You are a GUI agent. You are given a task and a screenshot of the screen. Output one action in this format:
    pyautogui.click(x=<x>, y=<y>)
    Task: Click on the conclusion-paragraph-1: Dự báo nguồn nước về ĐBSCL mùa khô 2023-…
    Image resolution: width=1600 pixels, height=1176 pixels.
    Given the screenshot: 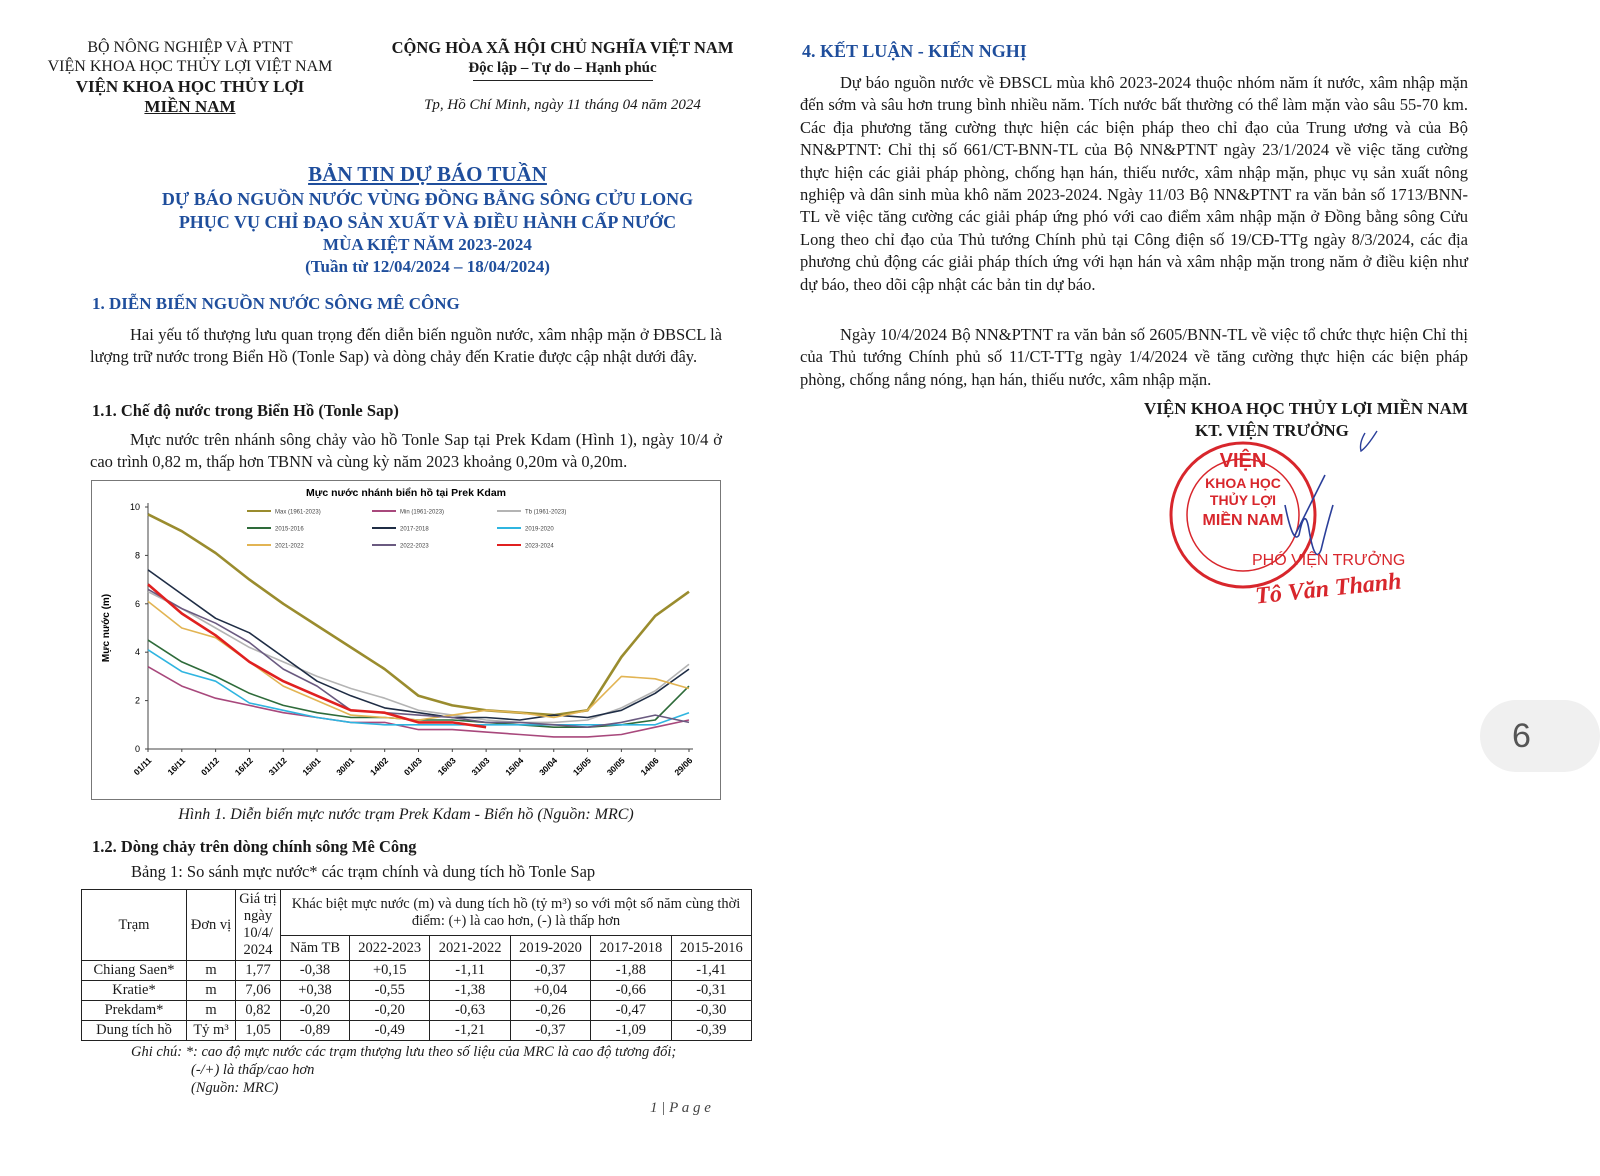 What is the action you would take?
    pyautogui.click(x=1134, y=183)
    